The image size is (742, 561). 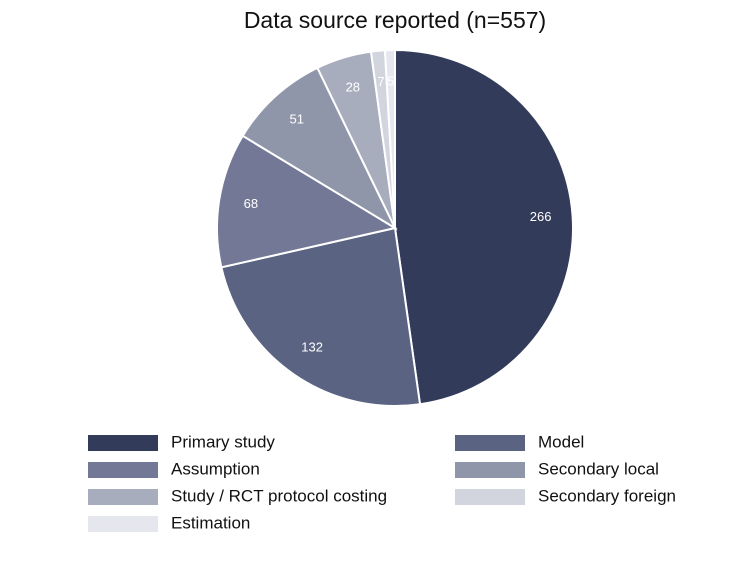 What do you see at coordinates (395, 20) in the screenshot?
I see `chart-title: Data source reported (n=557)` at bounding box center [395, 20].